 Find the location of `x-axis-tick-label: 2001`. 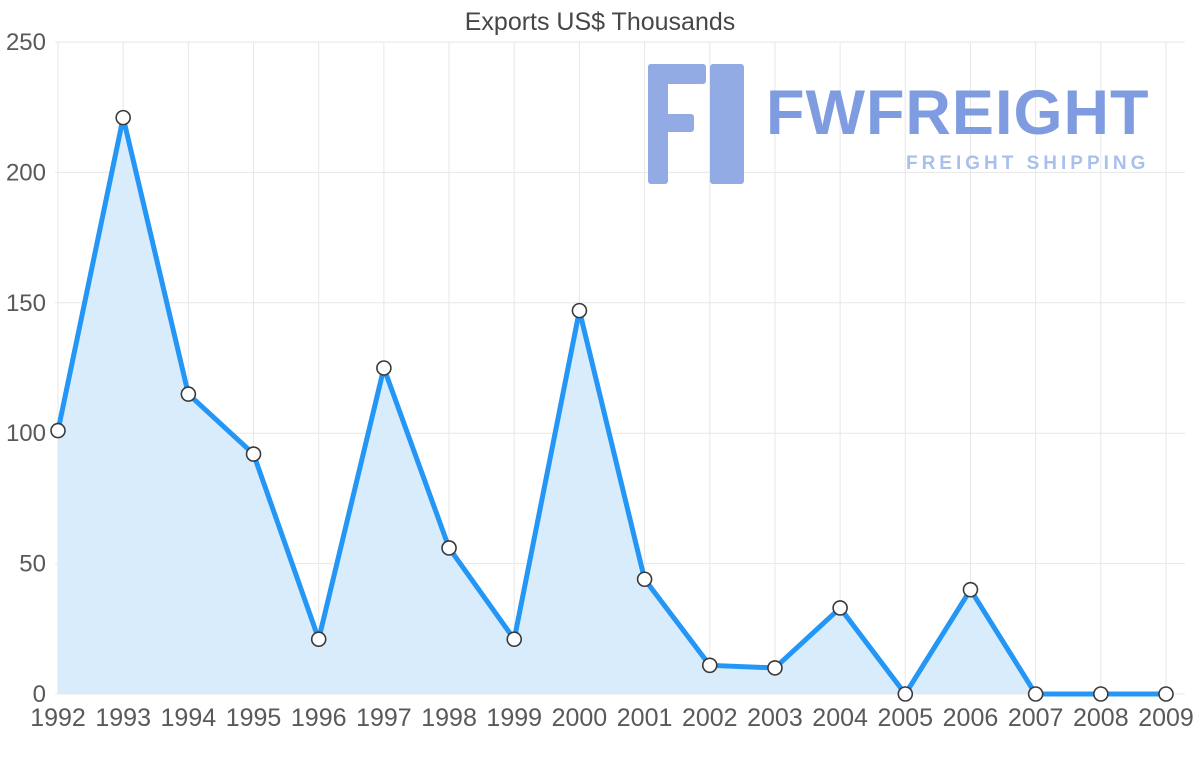

x-axis-tick-label: 2001 is located at coordinates (645, 718).